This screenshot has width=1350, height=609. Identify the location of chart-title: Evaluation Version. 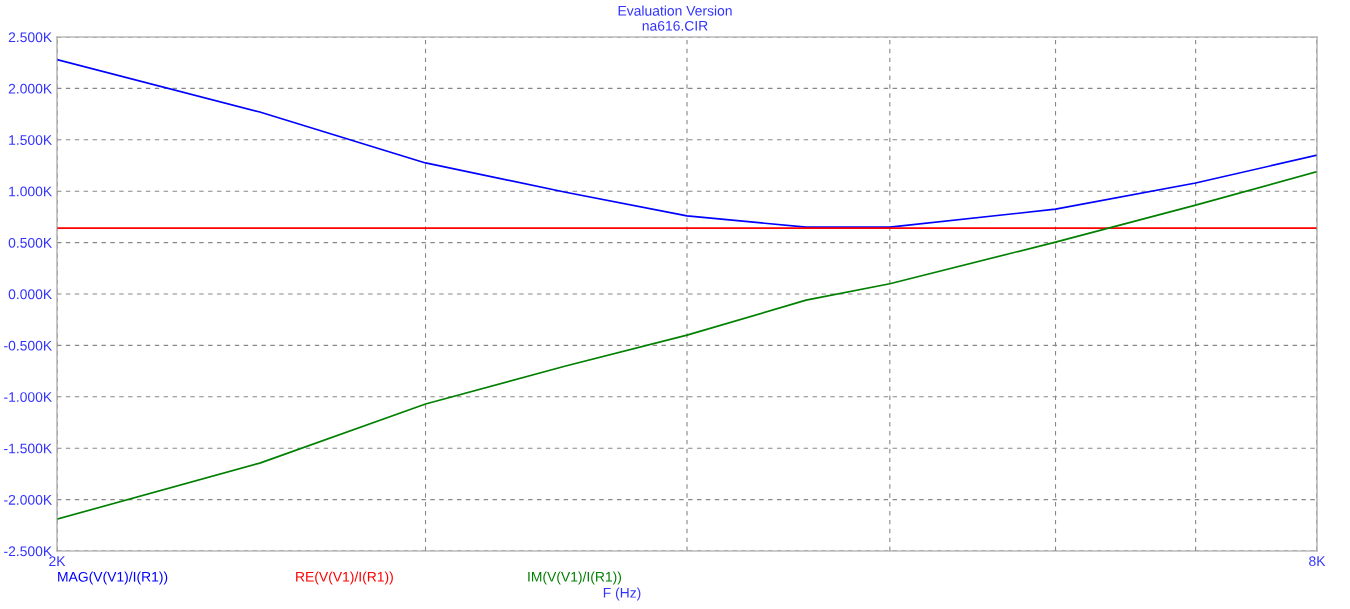
(675, 10).